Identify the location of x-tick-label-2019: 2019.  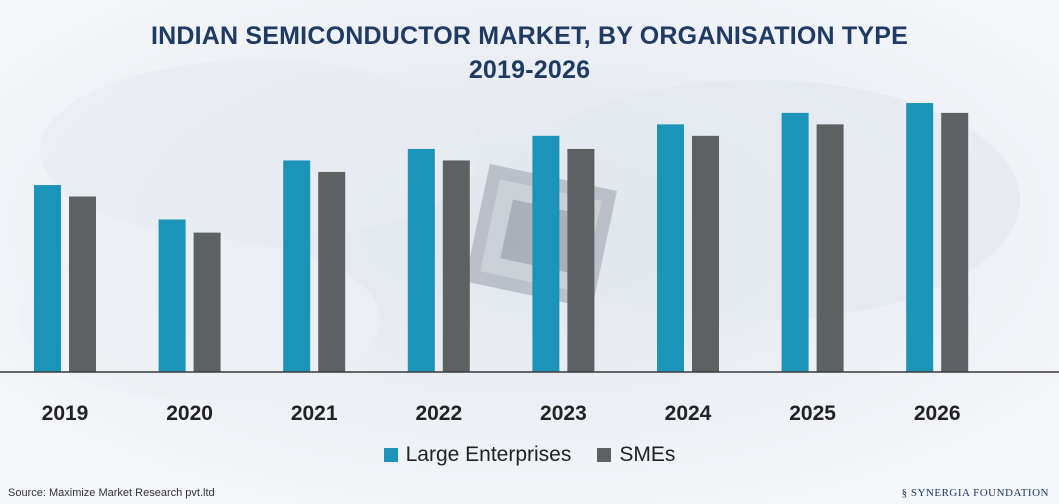
(65, 413).